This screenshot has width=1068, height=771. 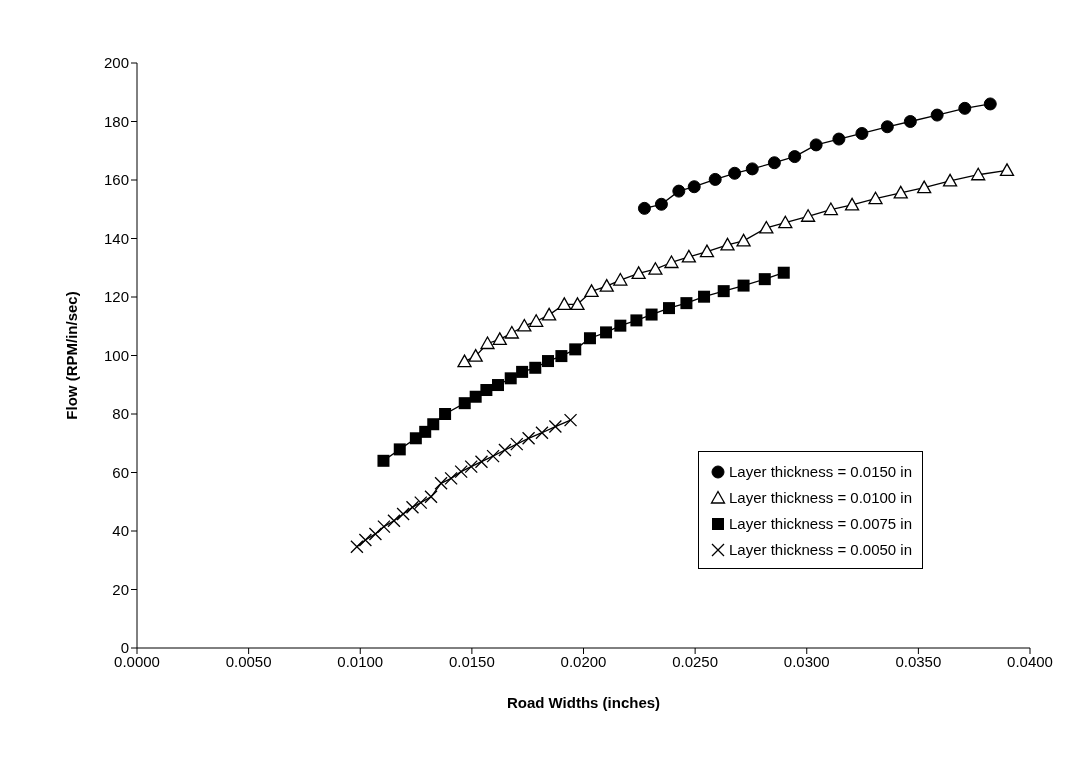 What do you see at coordinates (116, 355) in the screenshot?
I see `y-tick-label: 100` at bounding box center [116, 355].